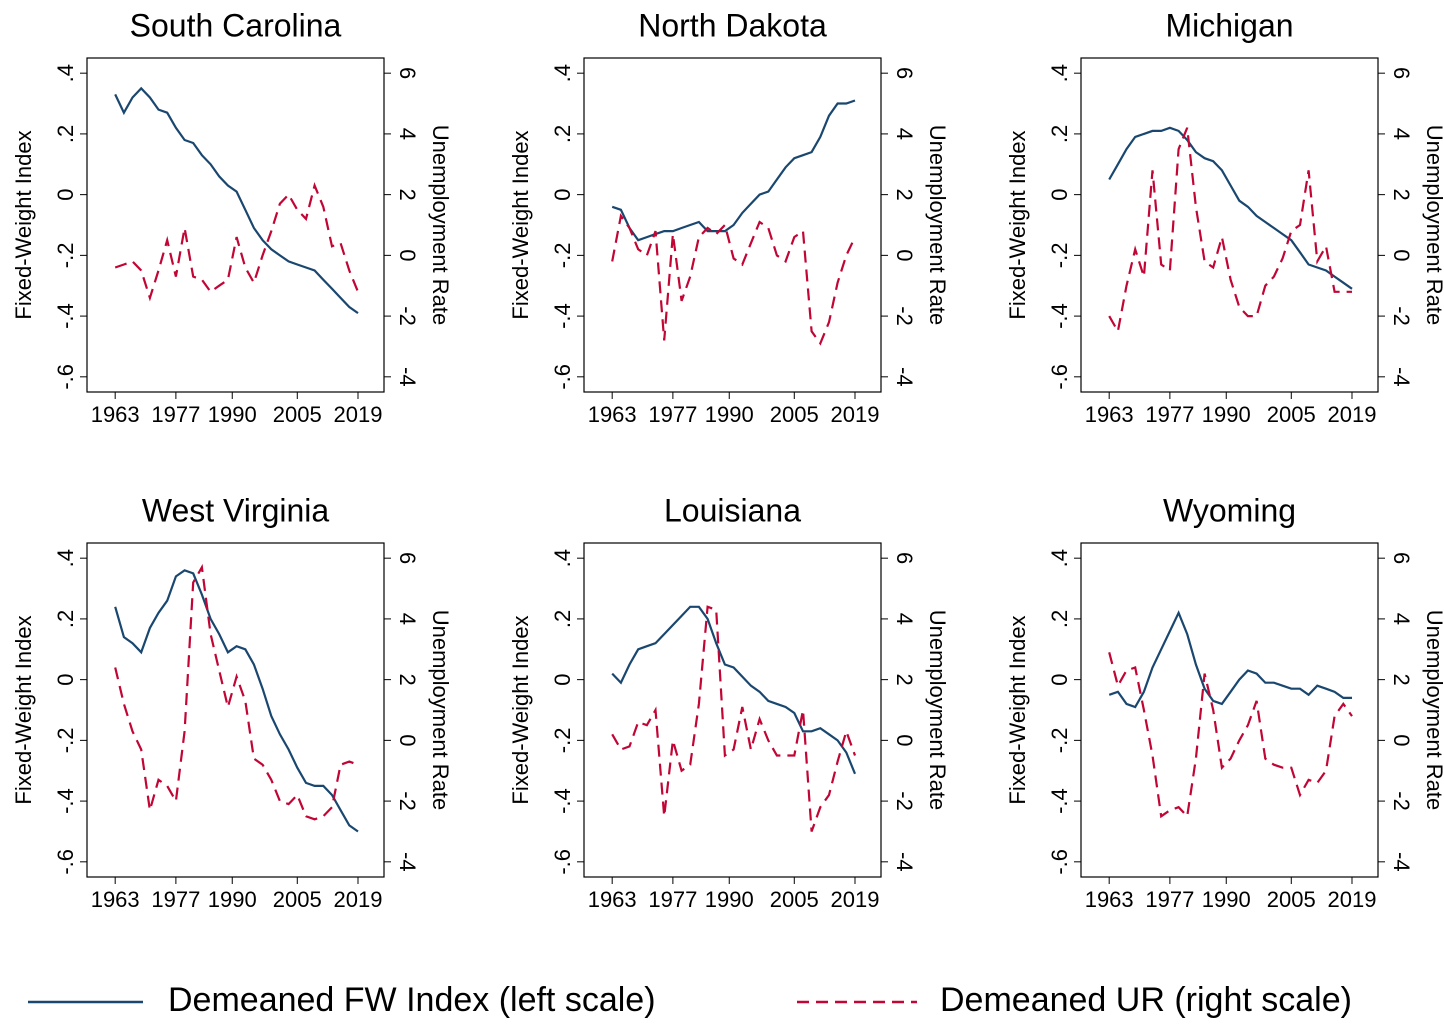 This screenshot has width=1444, height=1026. What do you see at coordinates (732, 25) in the screenshot?
I see `panel-title: North Dakota` at bounding box center [732, 25].